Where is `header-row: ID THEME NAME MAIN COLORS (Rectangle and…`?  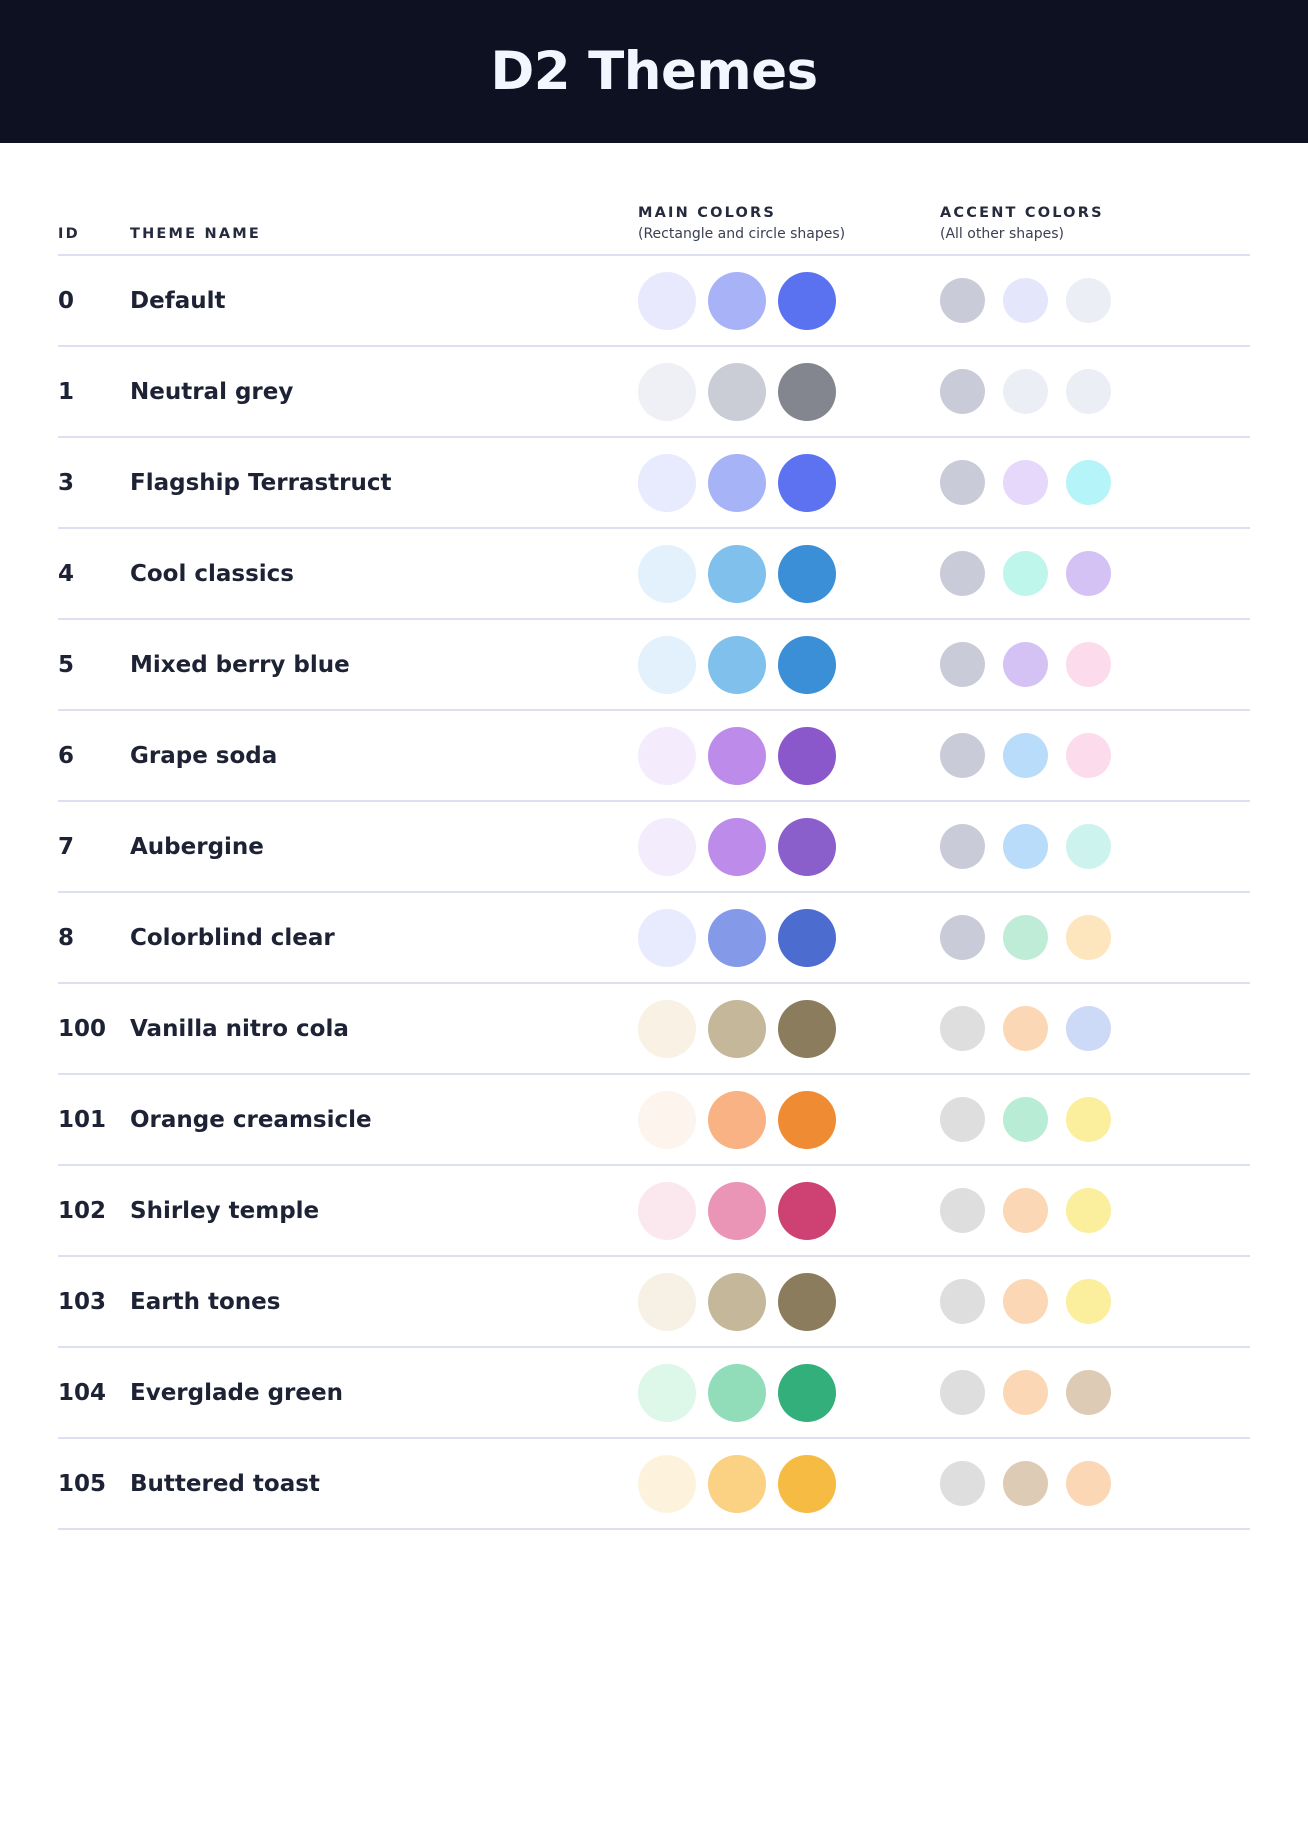
header-row: ID THEME NAME MAIN COLORS (Rectangle and… is located at coordinates (654, 199).